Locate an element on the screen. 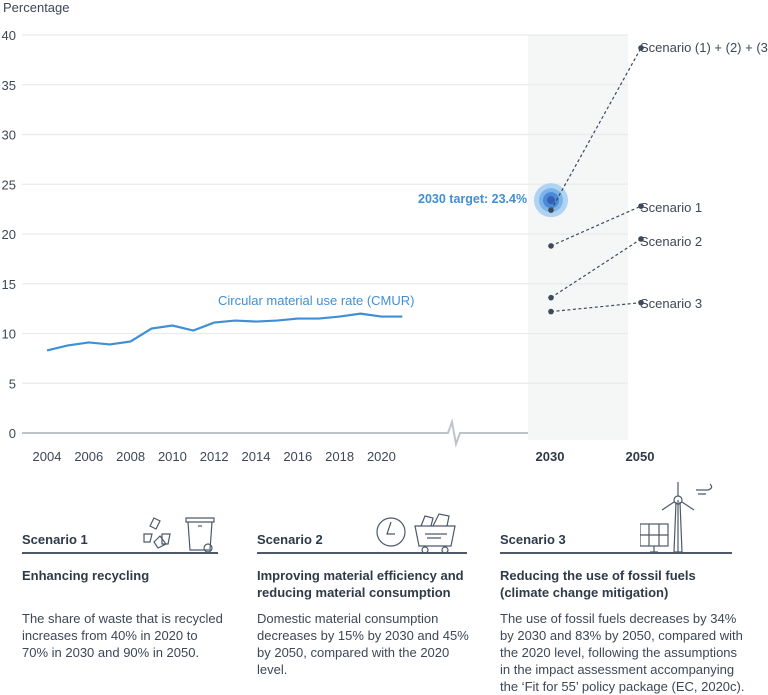 The height and width of the screenshot is (695, 768). target-label: 2030 target: 23.4% is located at coordinates (472, 199).